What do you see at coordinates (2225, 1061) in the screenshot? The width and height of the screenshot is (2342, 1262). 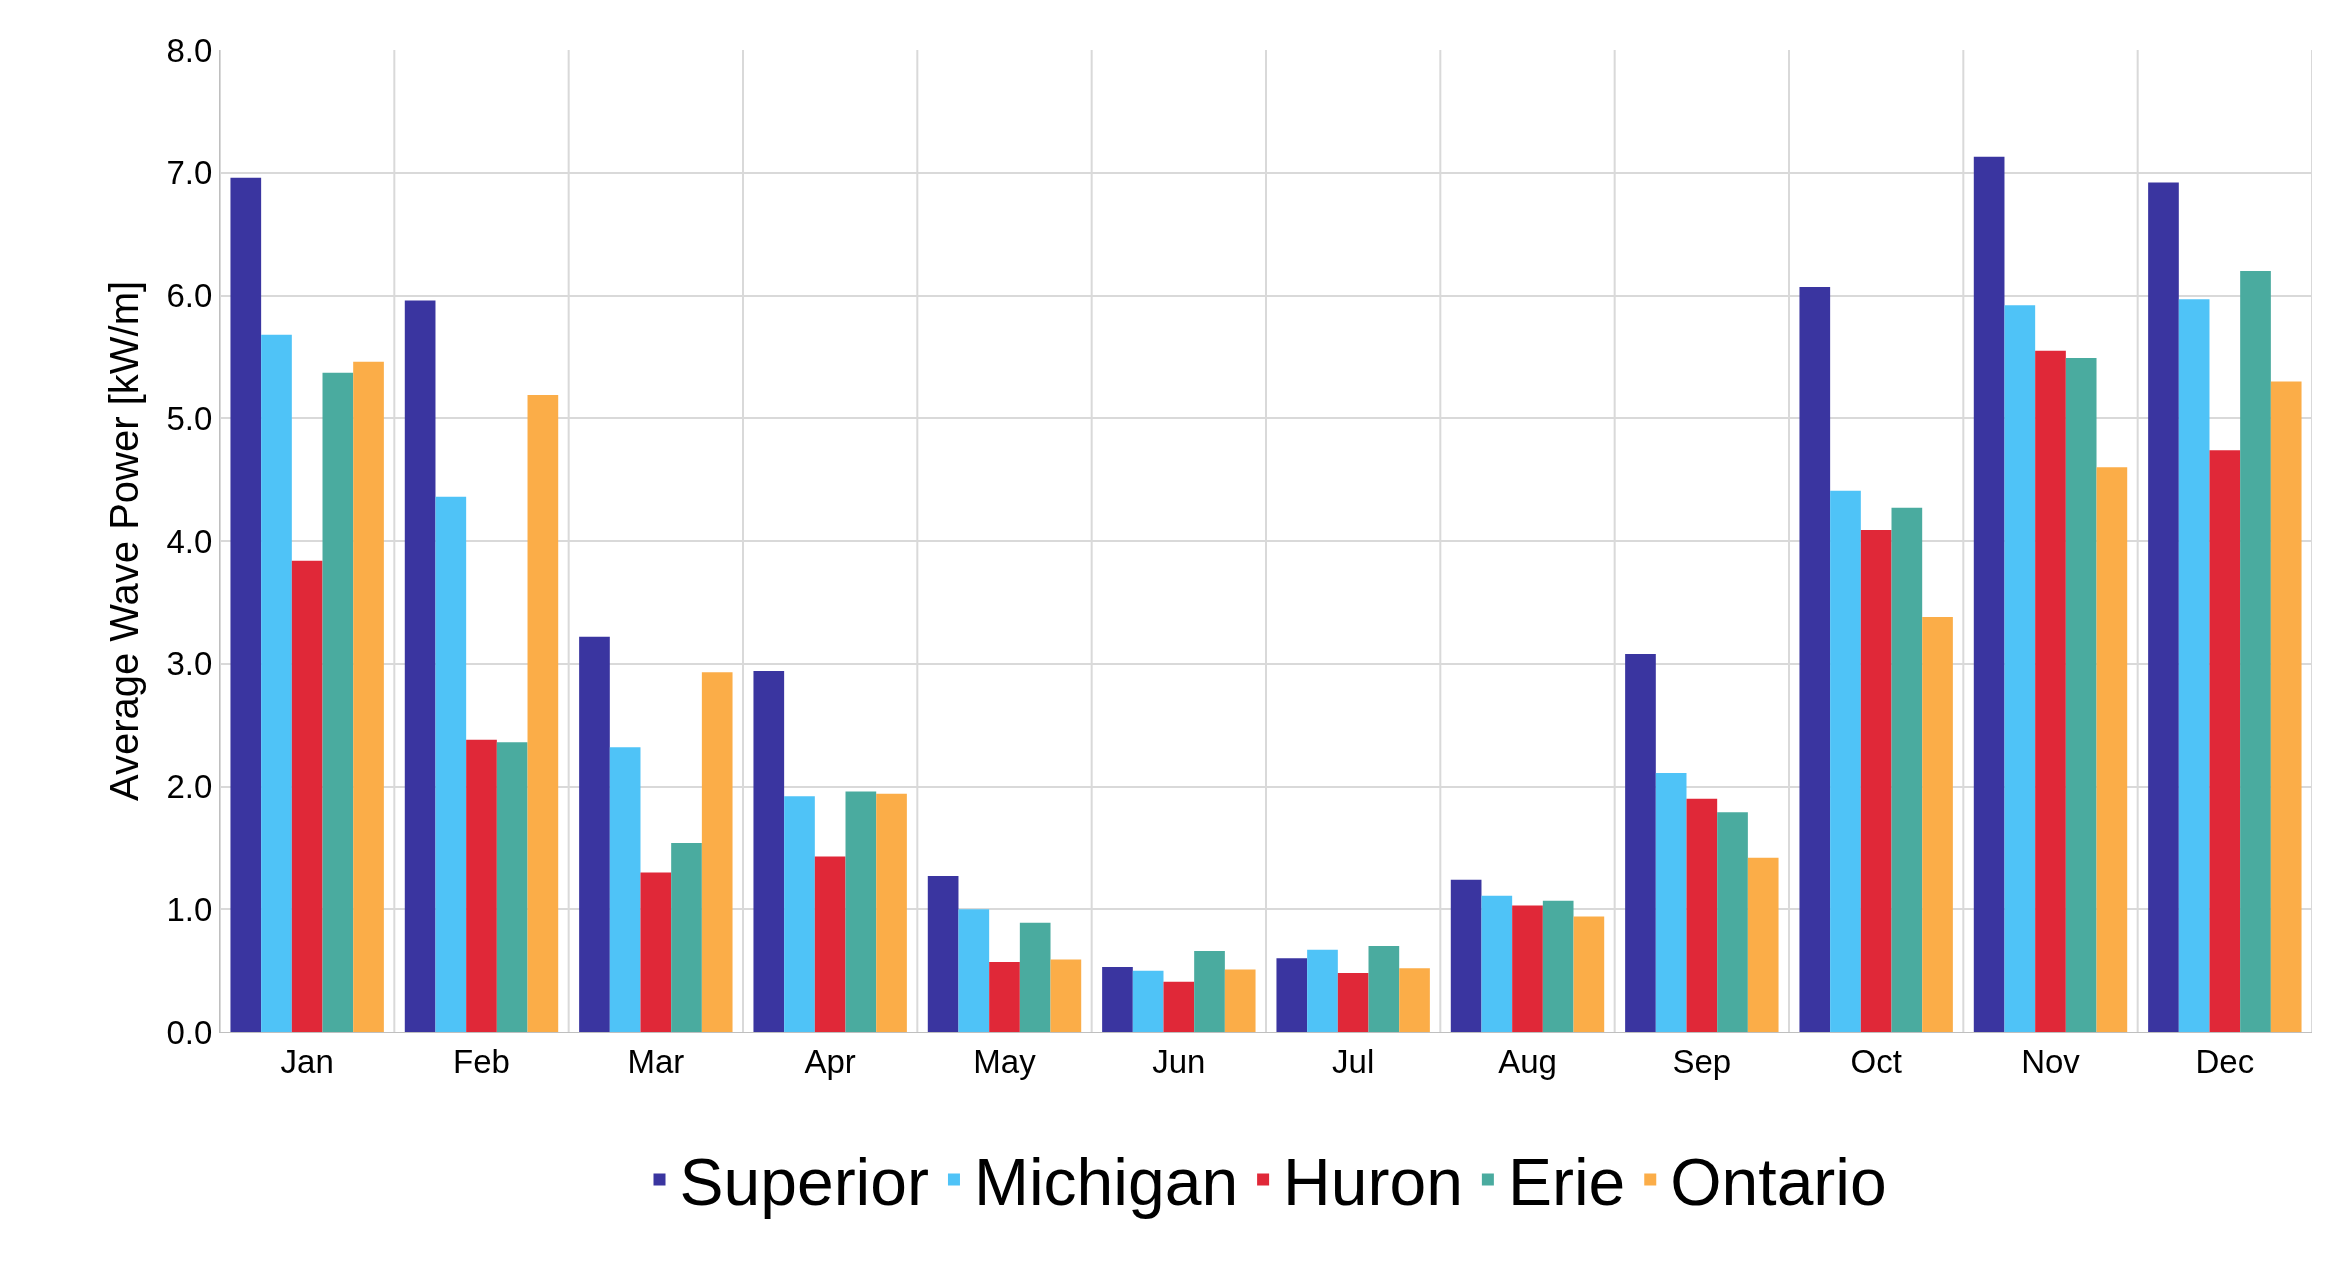 I see `x-tick-label: Dec` at bounding box center [2225, 1061].